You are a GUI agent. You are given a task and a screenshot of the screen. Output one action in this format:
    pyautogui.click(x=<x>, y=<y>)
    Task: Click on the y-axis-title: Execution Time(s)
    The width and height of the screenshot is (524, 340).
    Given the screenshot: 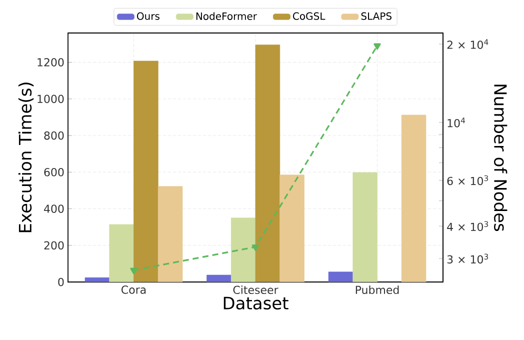 What is the action you would take?
    pyautogui.click(x=26, y=157)
    